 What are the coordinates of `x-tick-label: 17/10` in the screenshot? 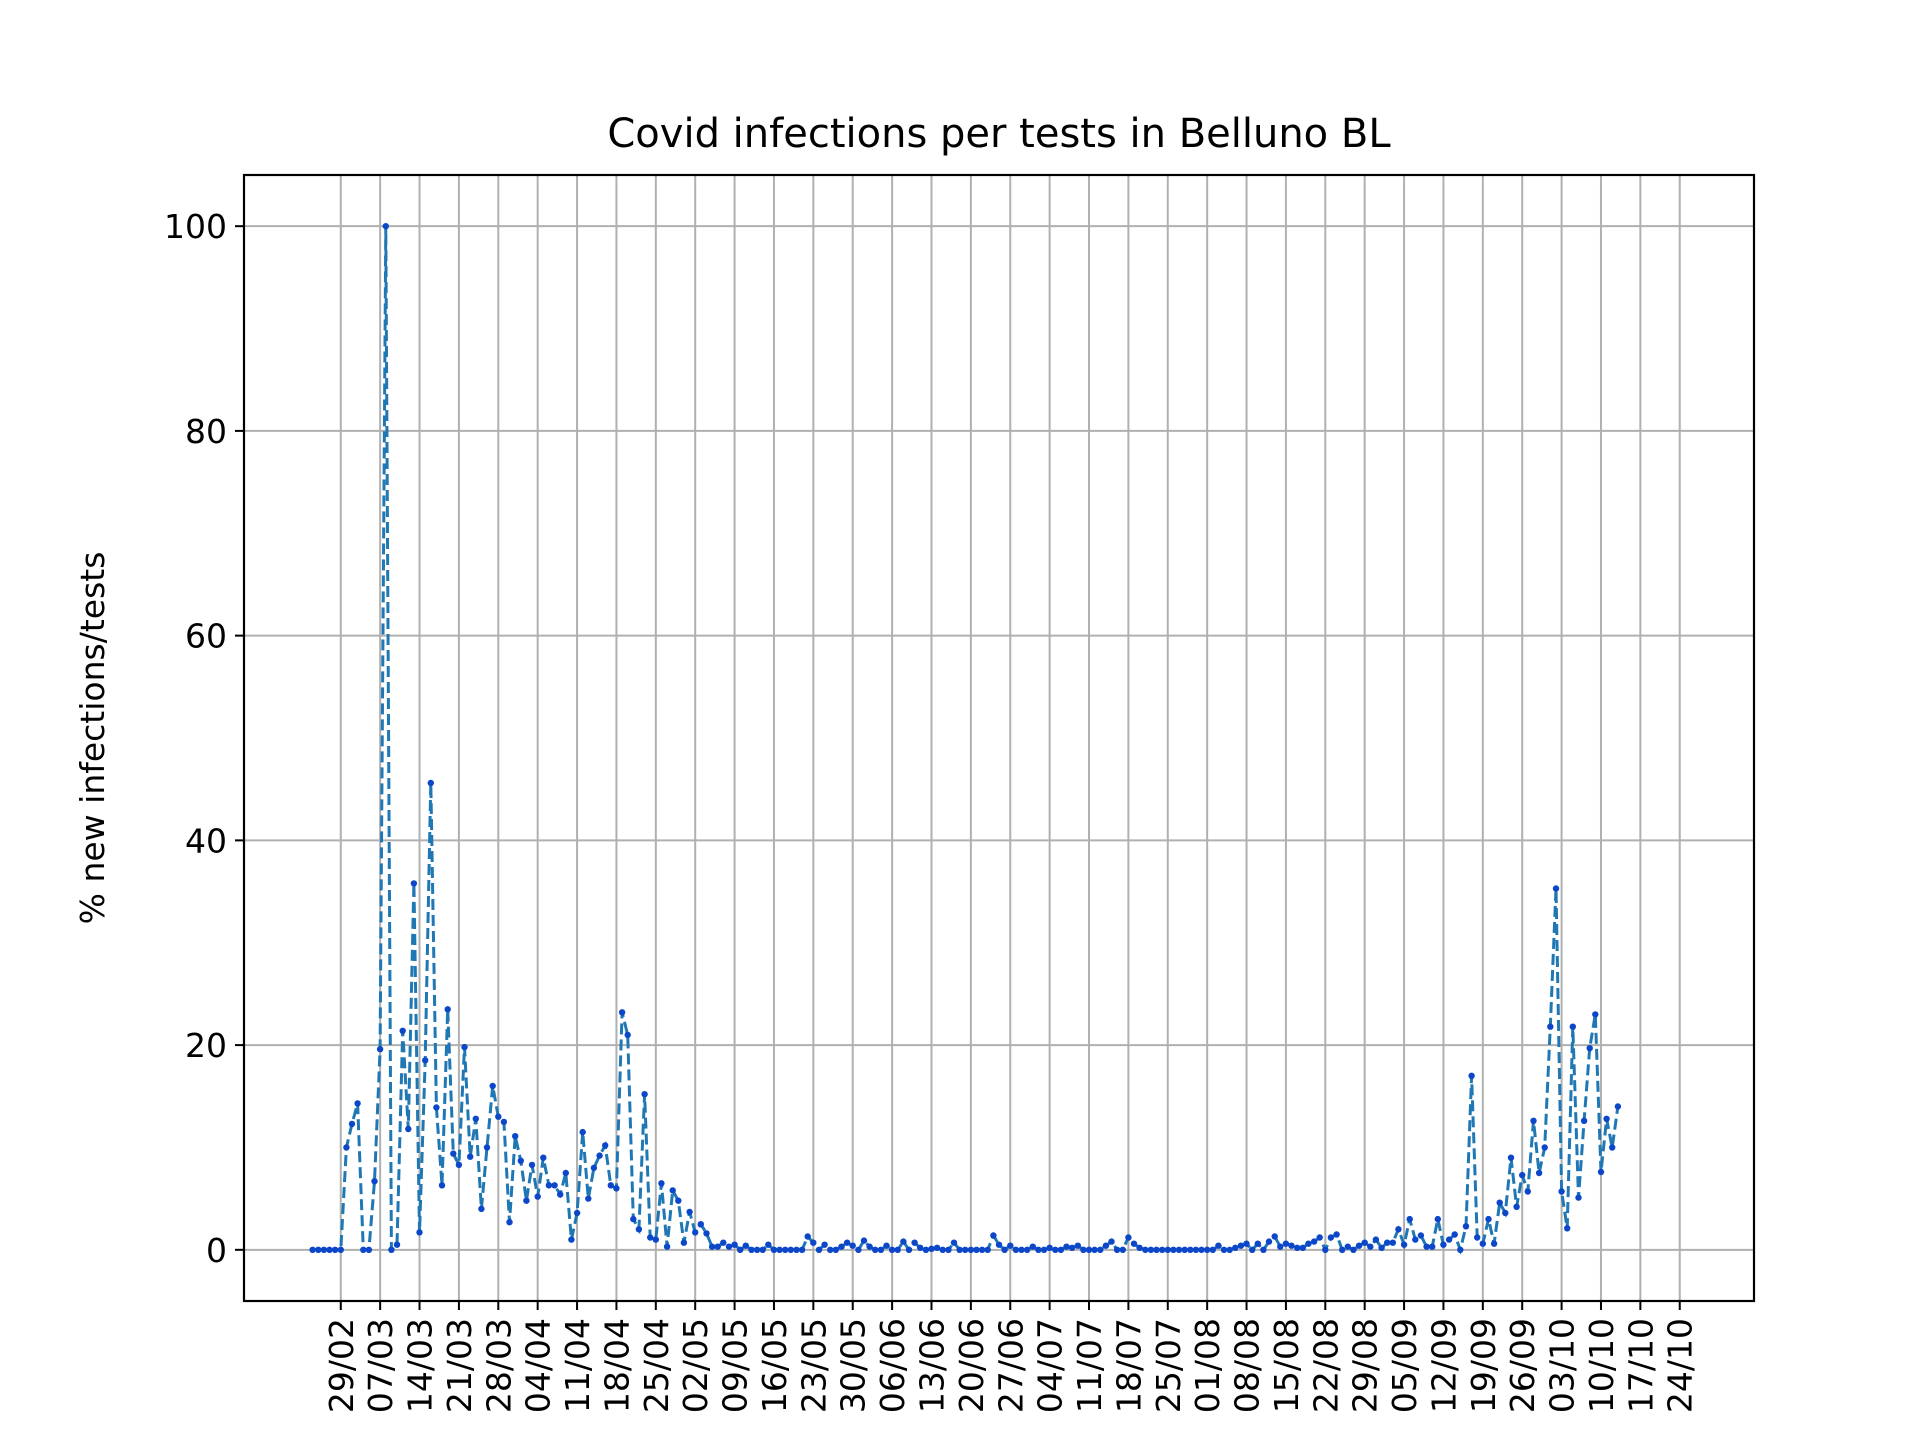 It's located at (1640, 1365).